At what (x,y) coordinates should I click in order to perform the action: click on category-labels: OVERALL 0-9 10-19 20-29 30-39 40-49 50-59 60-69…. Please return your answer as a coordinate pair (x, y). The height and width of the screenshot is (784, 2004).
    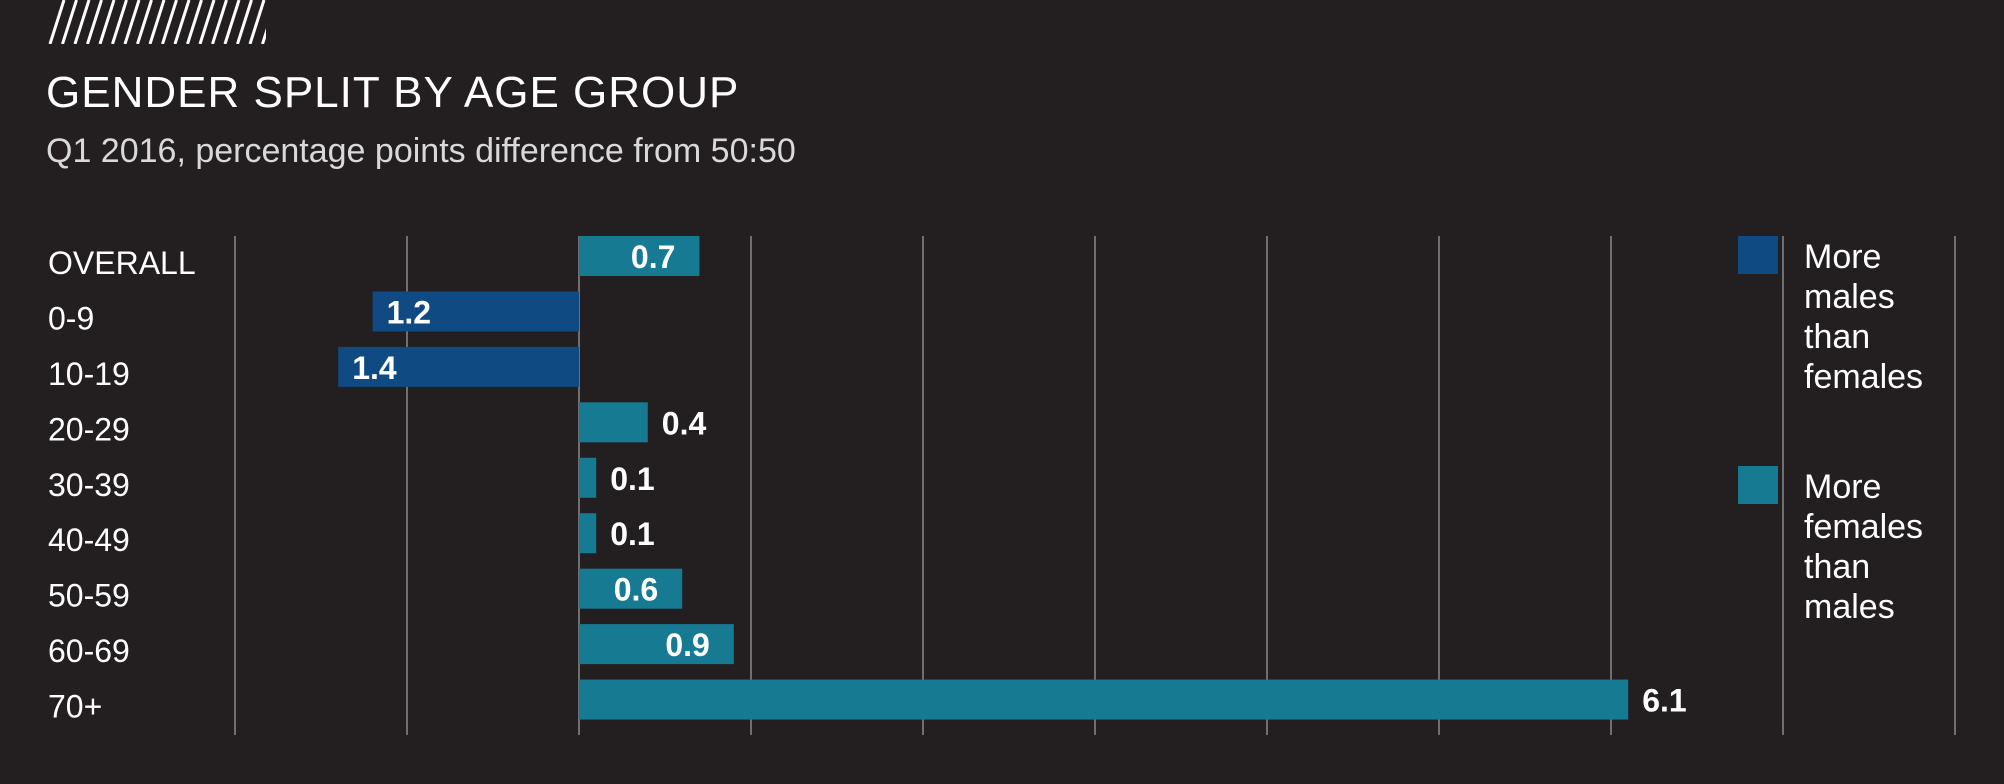
    Looking at the image, I should click on (122, 485).